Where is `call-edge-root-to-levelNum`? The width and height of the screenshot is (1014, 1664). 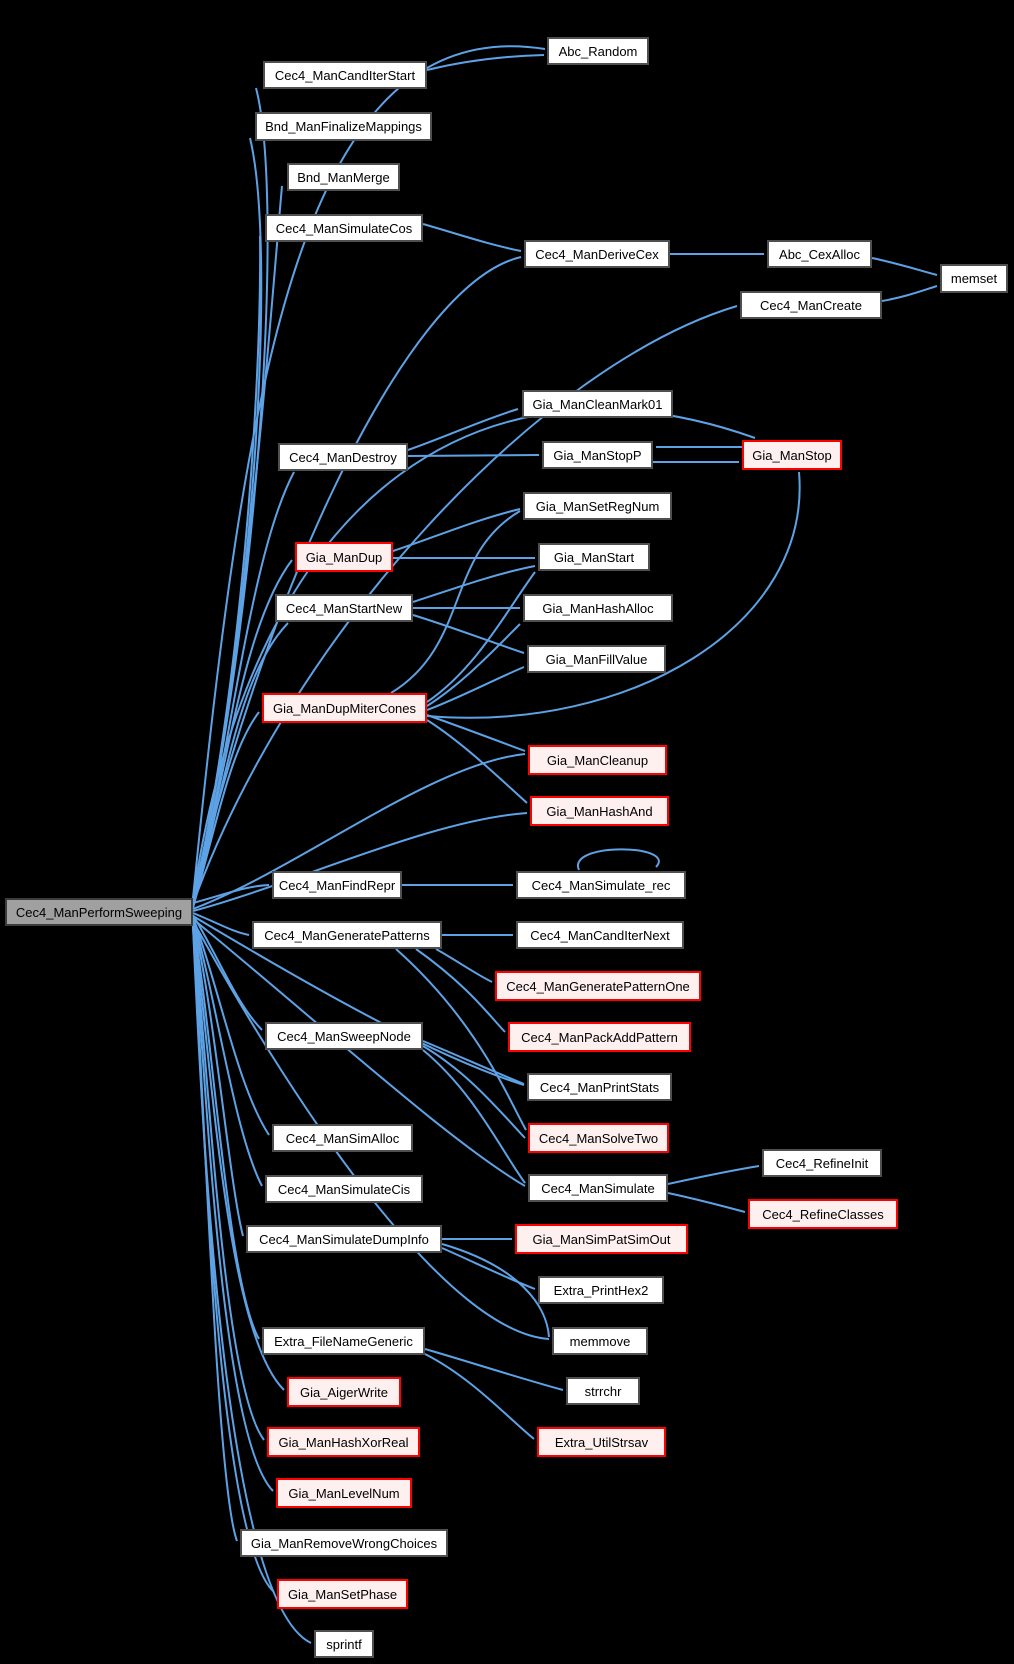
call-edge-root-to-levelNum is located at coordinates (233, 1208).